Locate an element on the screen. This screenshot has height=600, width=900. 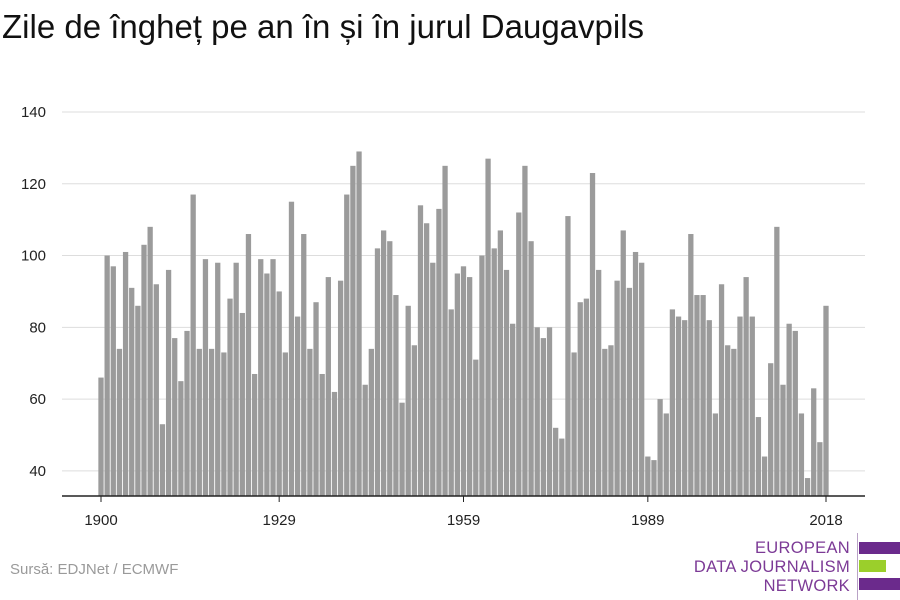
y-tick-label: 140 is located at coordinates (33, 112).